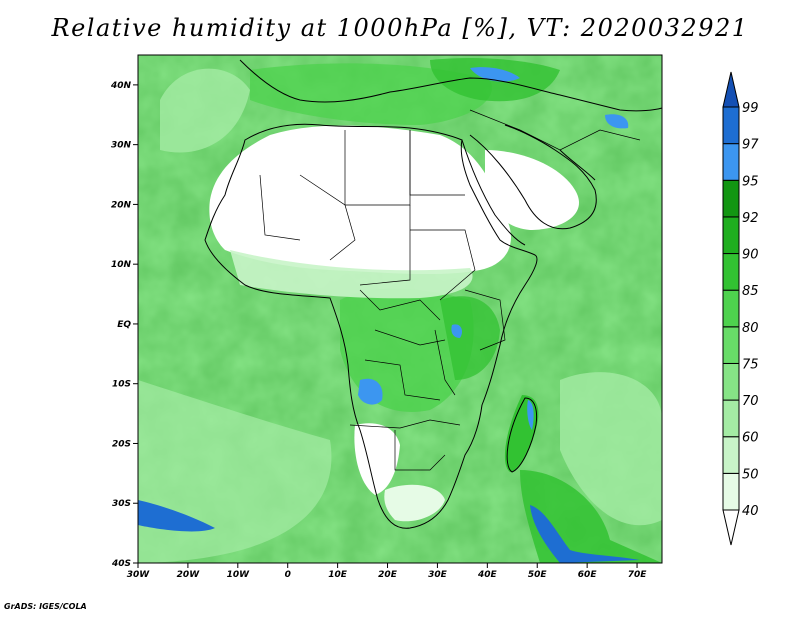  What do you see at coordinates (437, 163) in the screenshot?
I see `border-egypt` at bounding box center [437, 163].